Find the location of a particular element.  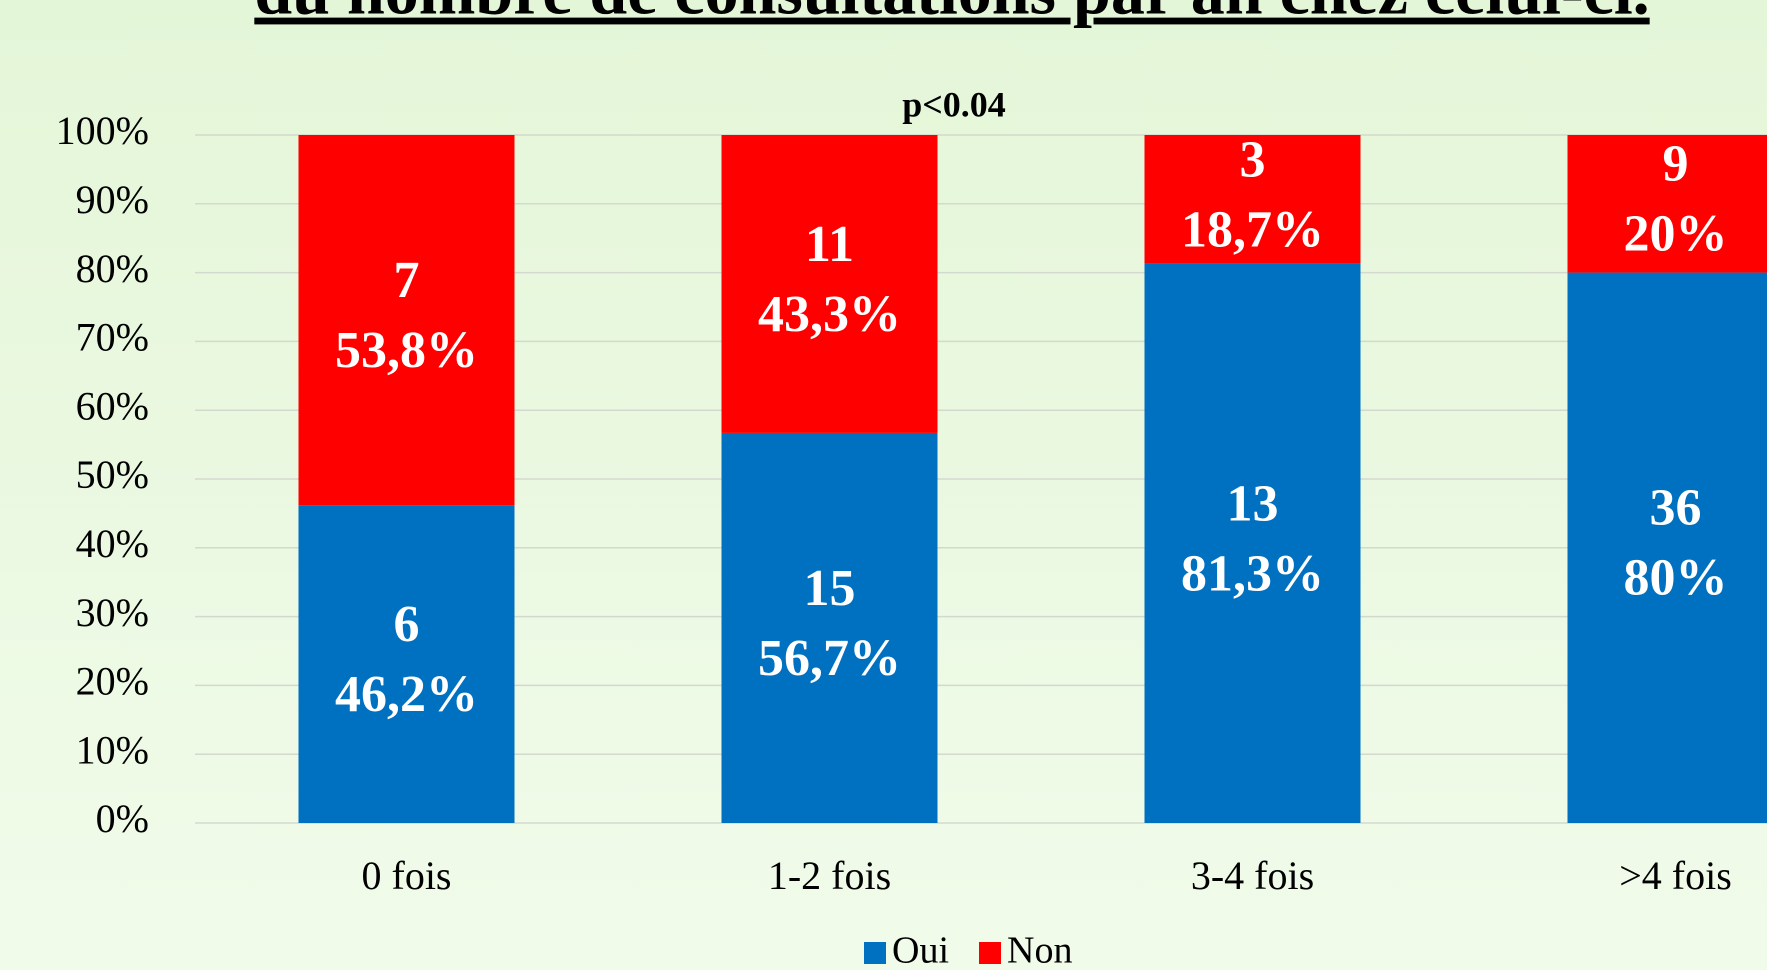

legend-label: Oui is located at coordinates (920, 950).